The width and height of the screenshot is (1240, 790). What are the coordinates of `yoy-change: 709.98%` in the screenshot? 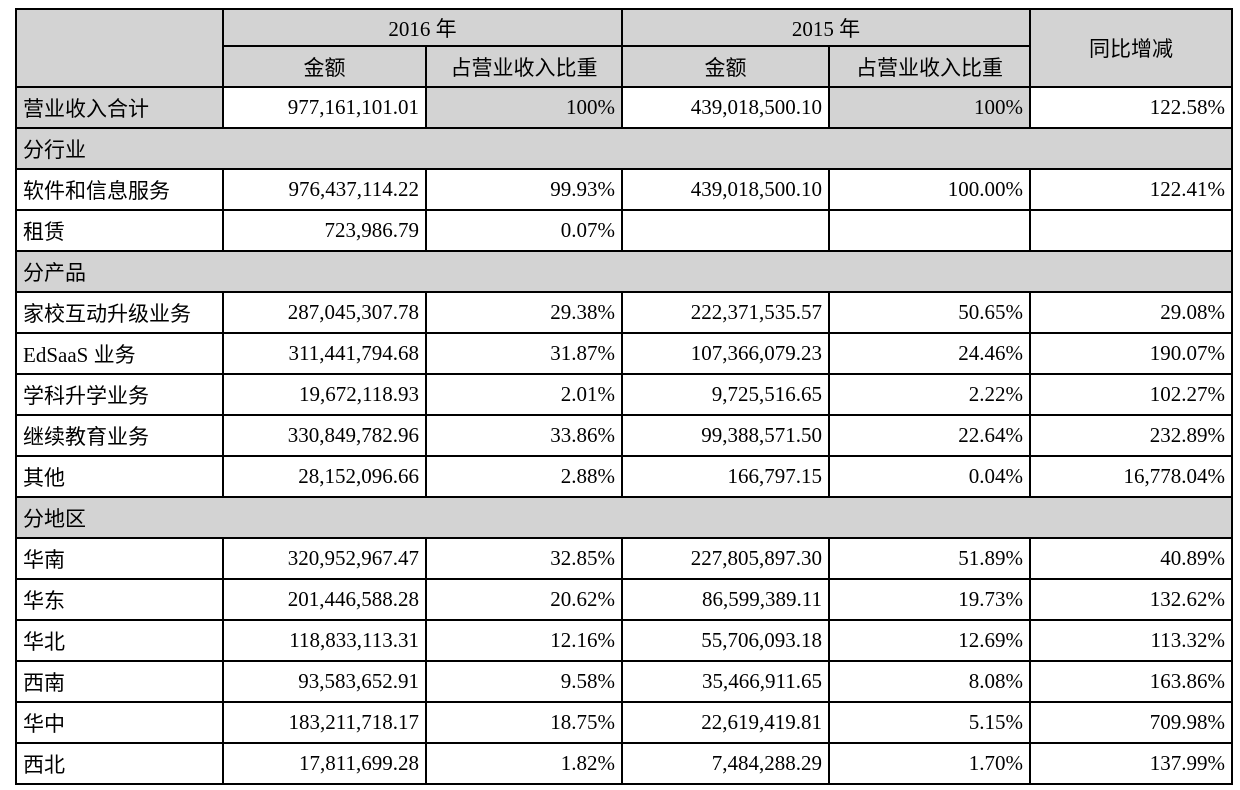 It's located at (1131, 722).